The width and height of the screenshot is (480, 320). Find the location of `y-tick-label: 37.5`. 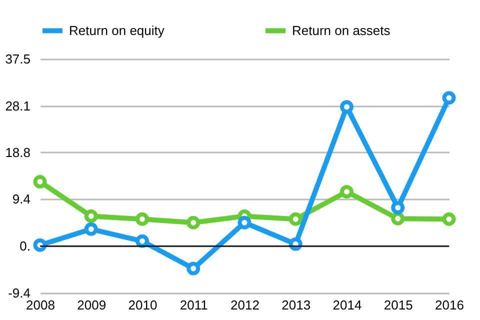

y-tick-label: 37.5 is located at coordinates (17, 59).